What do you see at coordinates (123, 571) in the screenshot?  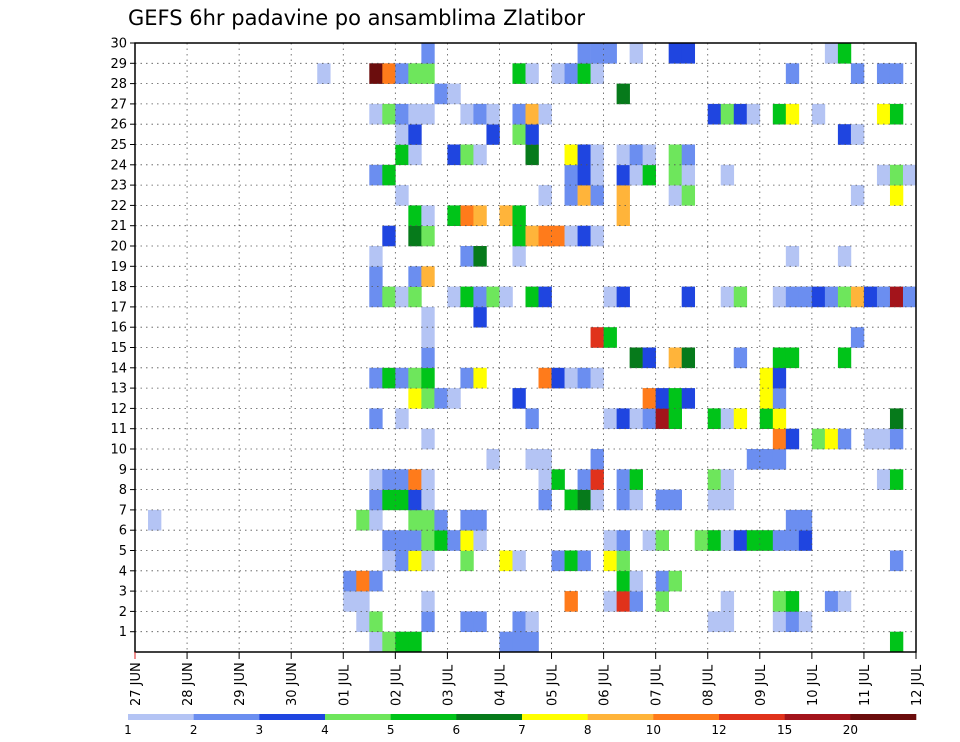 I see `y-tick-label: 4` at bounding box center [123, 571].